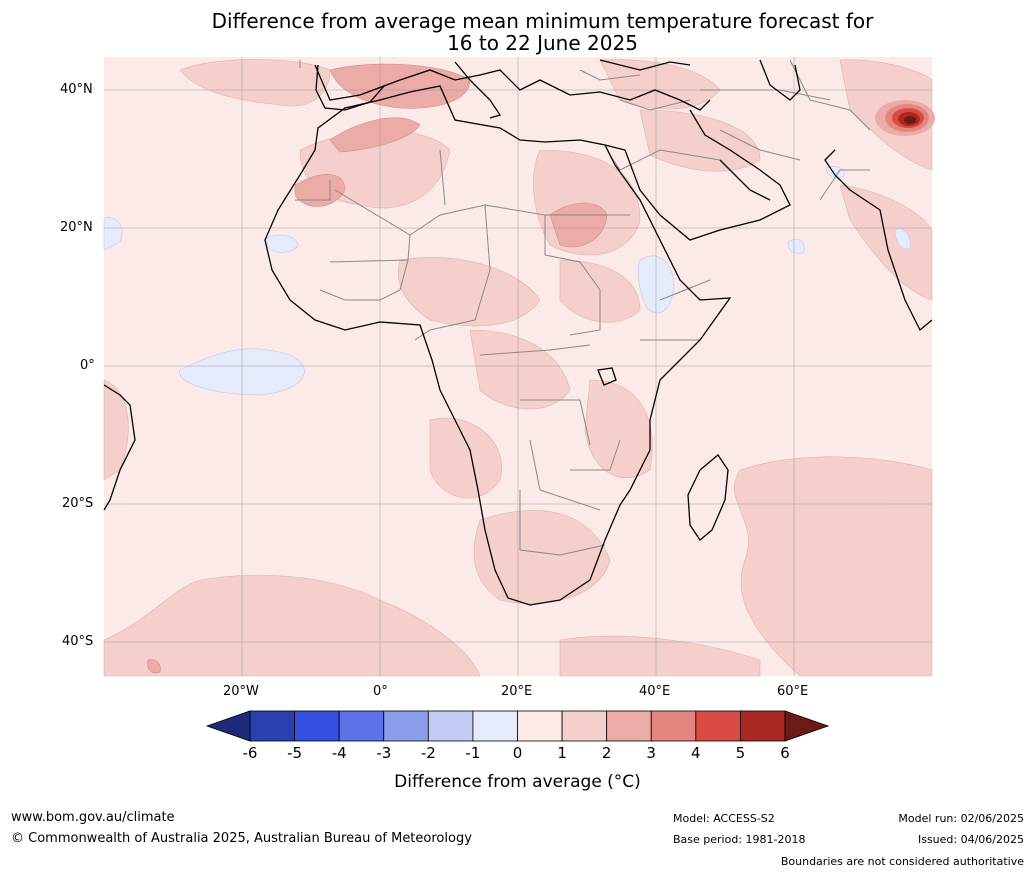 This screenshot has width=1035, height=873. Describe the element at coordinates (606, 753) in the screenshot. I see `colorbar-tick: 2` at that location.